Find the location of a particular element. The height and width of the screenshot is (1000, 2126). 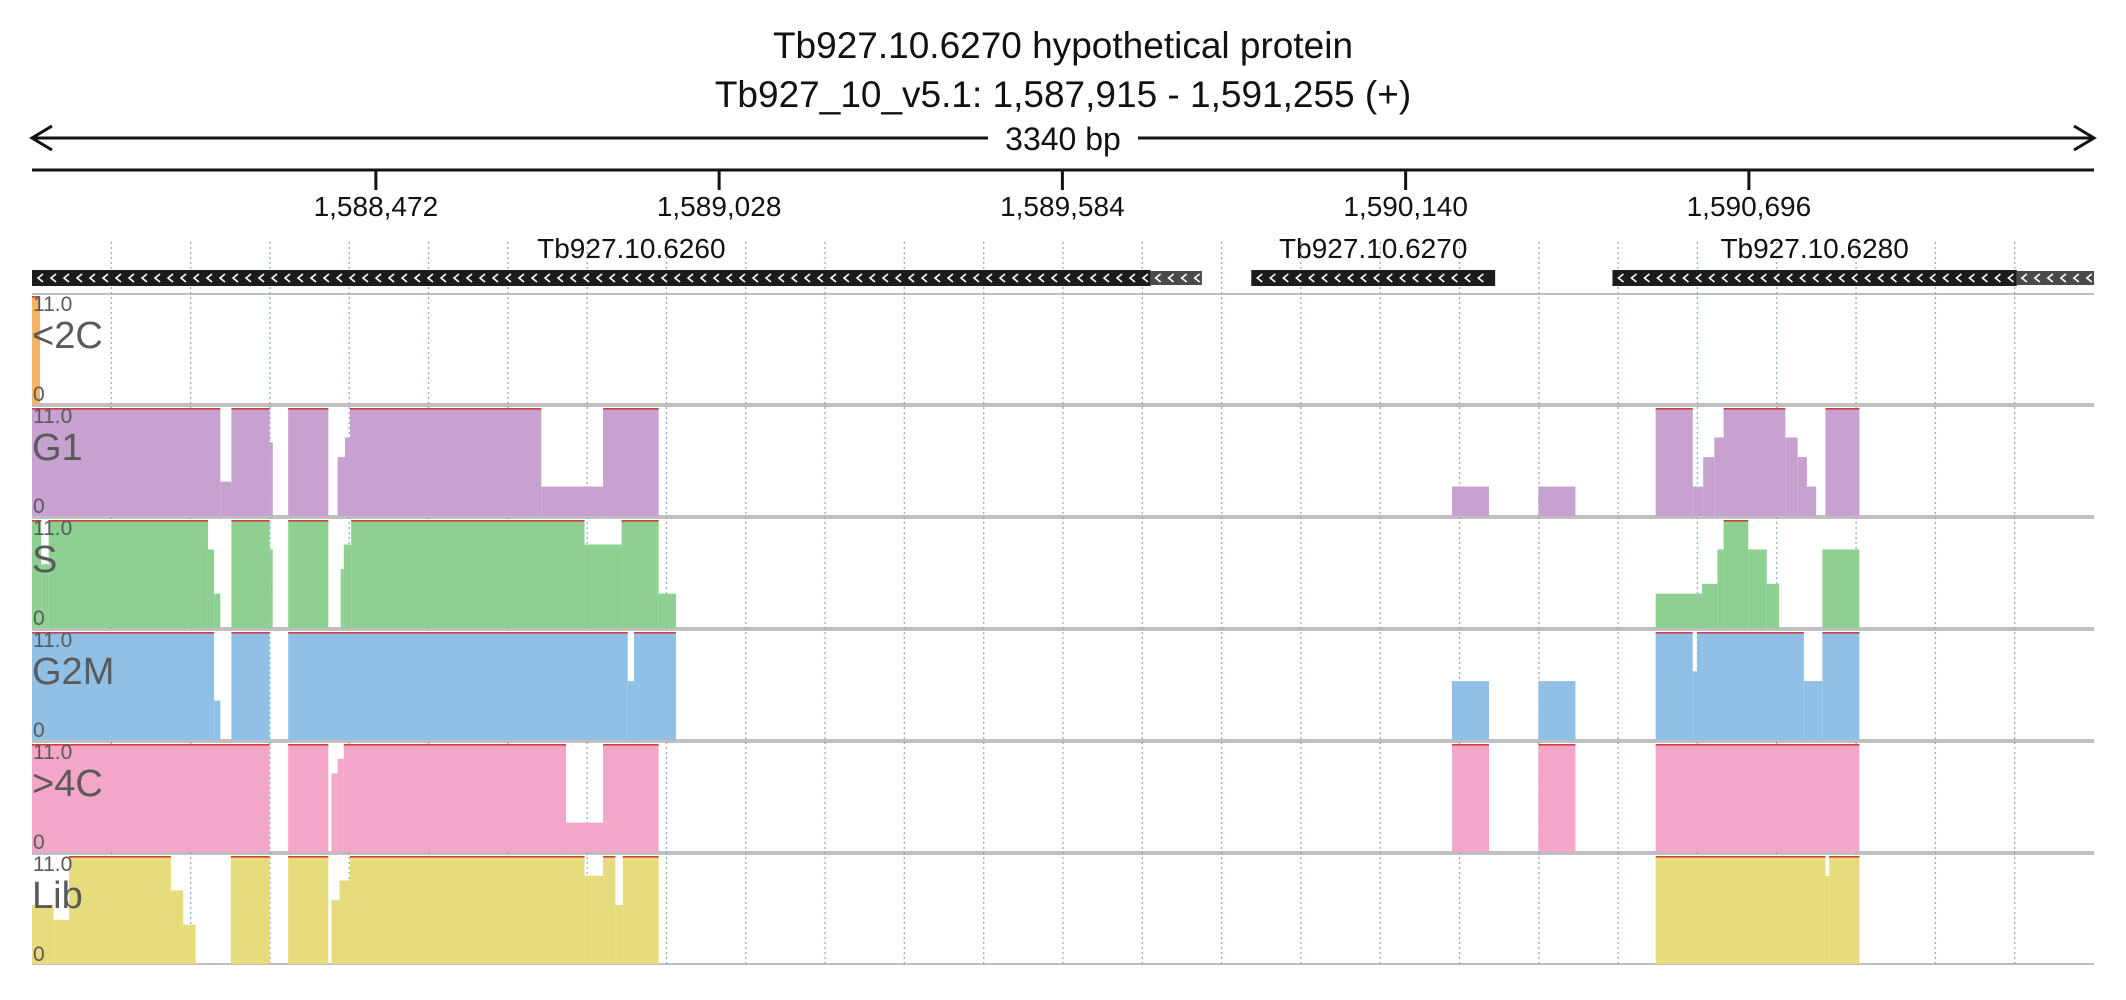

track-name-label: >4C is located at coordinates (67, 784).